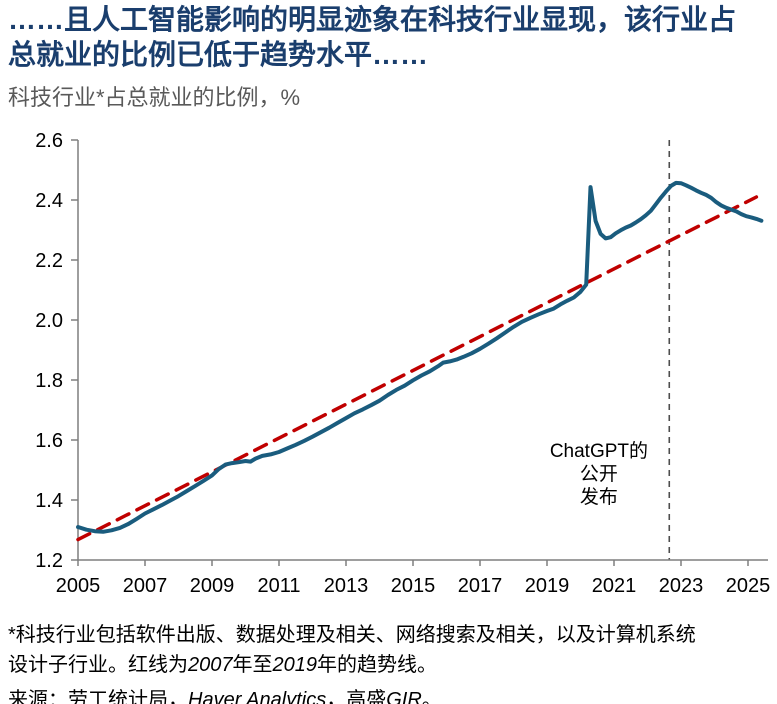  I want to click on source-text: 。, so click(431, 696).